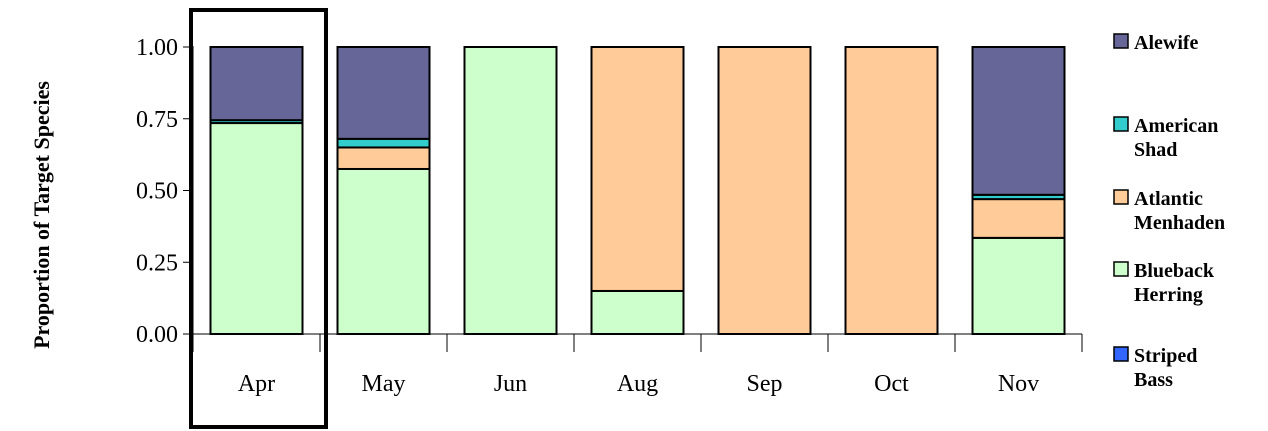  I want to click on y-axis-label: Proportion of Target Species, so click(41, 215).